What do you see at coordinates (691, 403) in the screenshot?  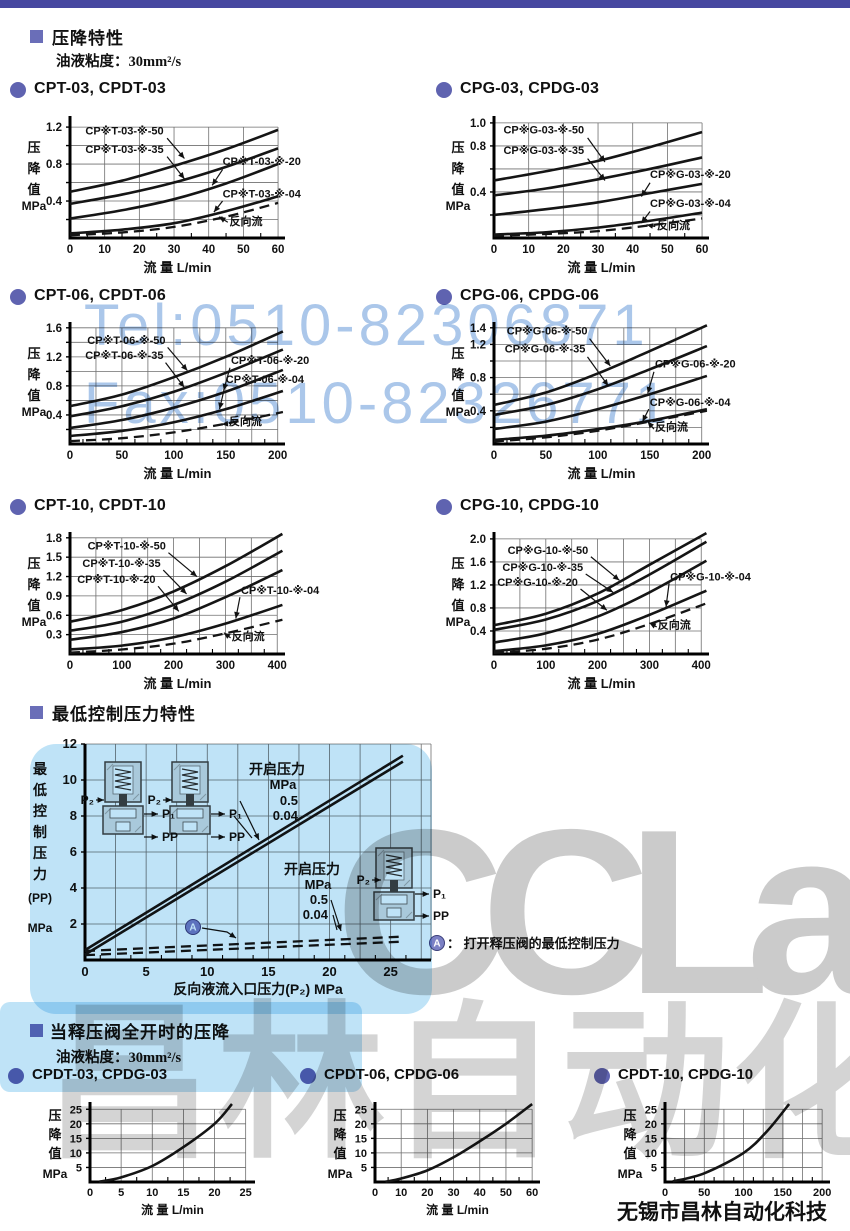 I see `svg-text: CP※G-06-※-04` at bounding box center [691, 403].